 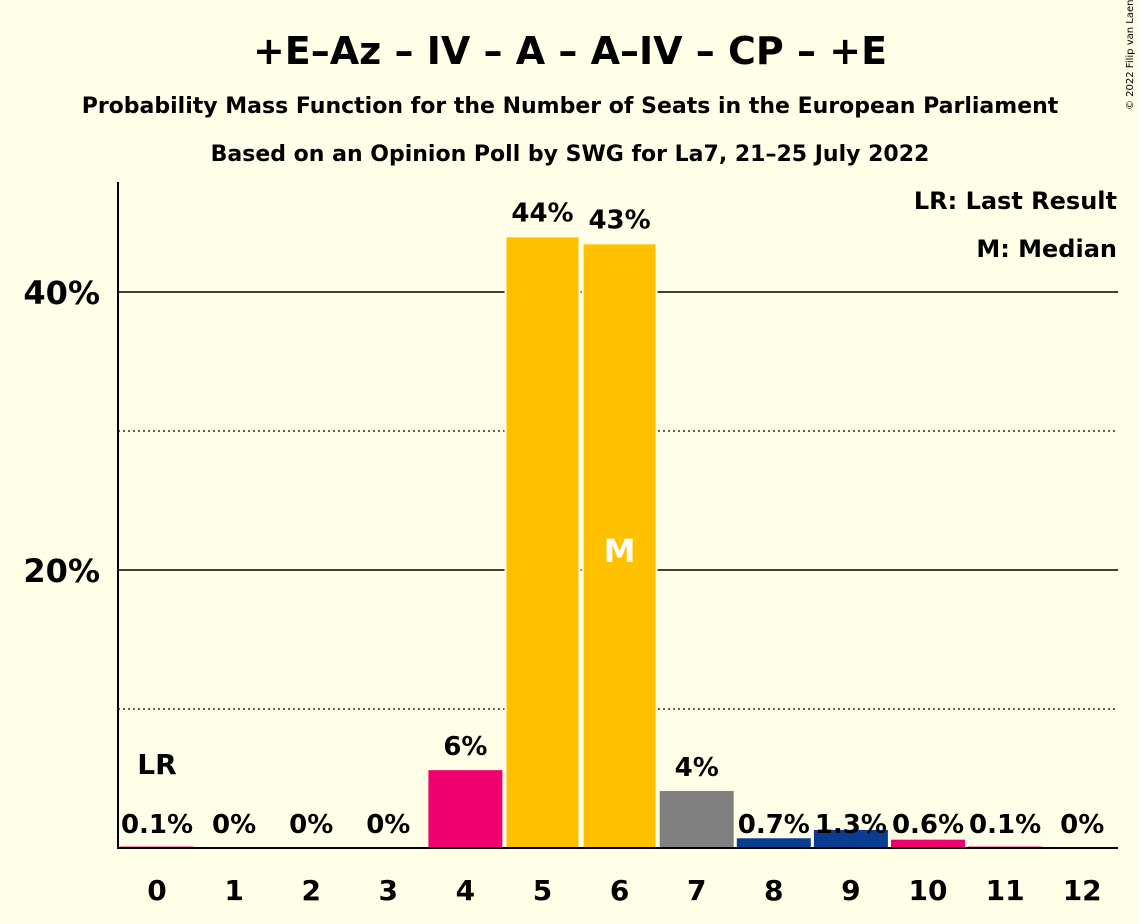 I want to click on x-axis: 0 1 2 3 4 5 6 7 8 9 10 11 12, so click(x=618, y=877).